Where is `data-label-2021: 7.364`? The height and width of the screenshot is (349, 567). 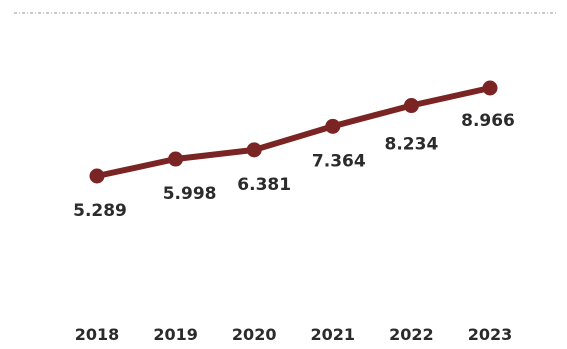 data-label-2021: 7.364 is located at coordinates (339, 161).